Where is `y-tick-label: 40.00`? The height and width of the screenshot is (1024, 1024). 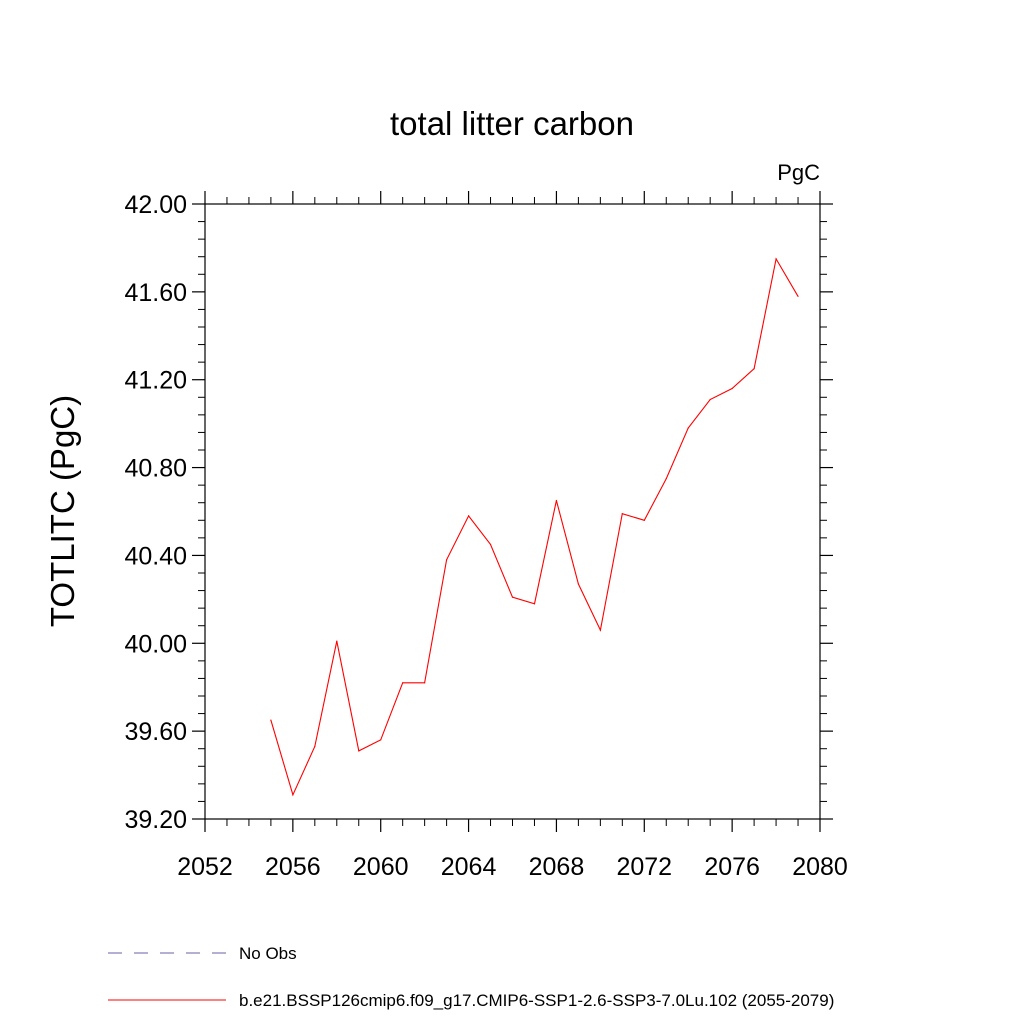
y-tick-label: 40.00 is located at coordinates (155, 644).